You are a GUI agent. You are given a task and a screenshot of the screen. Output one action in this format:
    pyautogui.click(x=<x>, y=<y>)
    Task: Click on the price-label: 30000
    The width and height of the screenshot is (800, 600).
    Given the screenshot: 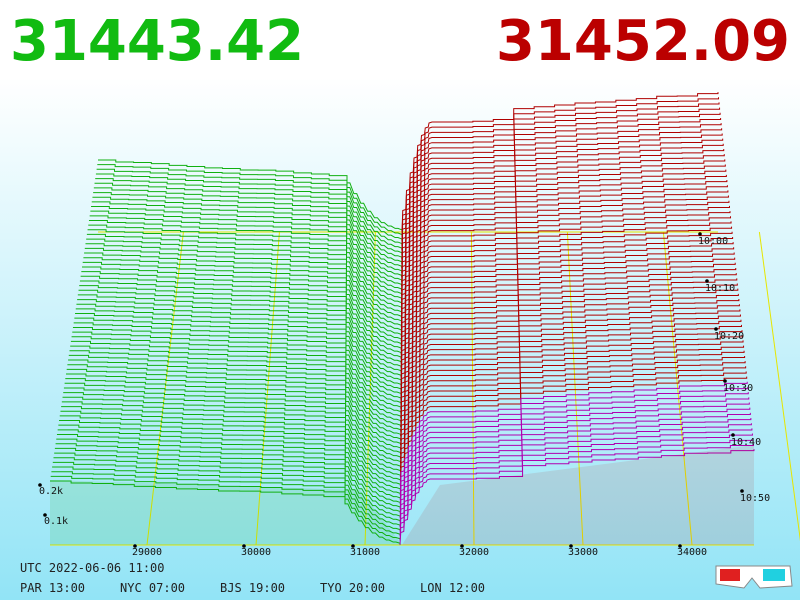 What is the action you would take?
    pyautogui.click(x=256, y=552)
    